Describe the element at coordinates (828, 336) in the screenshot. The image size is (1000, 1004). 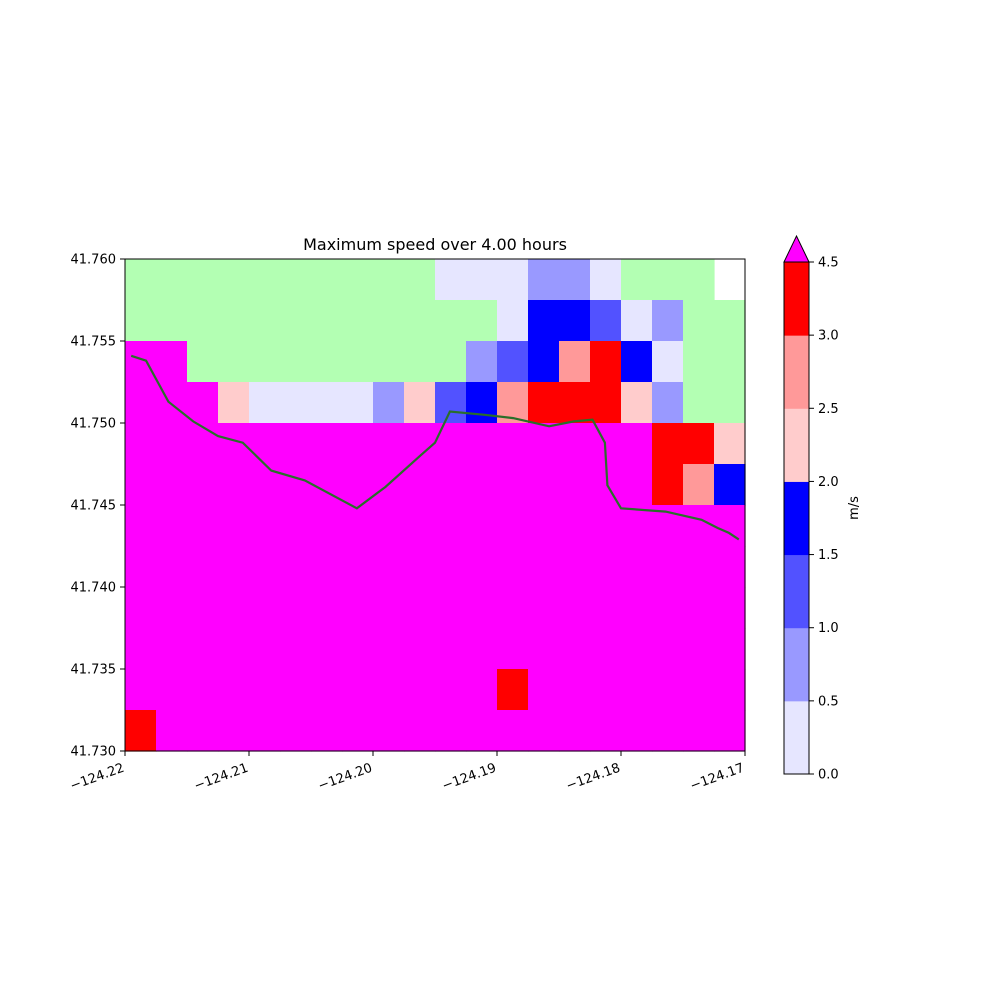
I see `colorbar-tick-label: 3.0` at that location.